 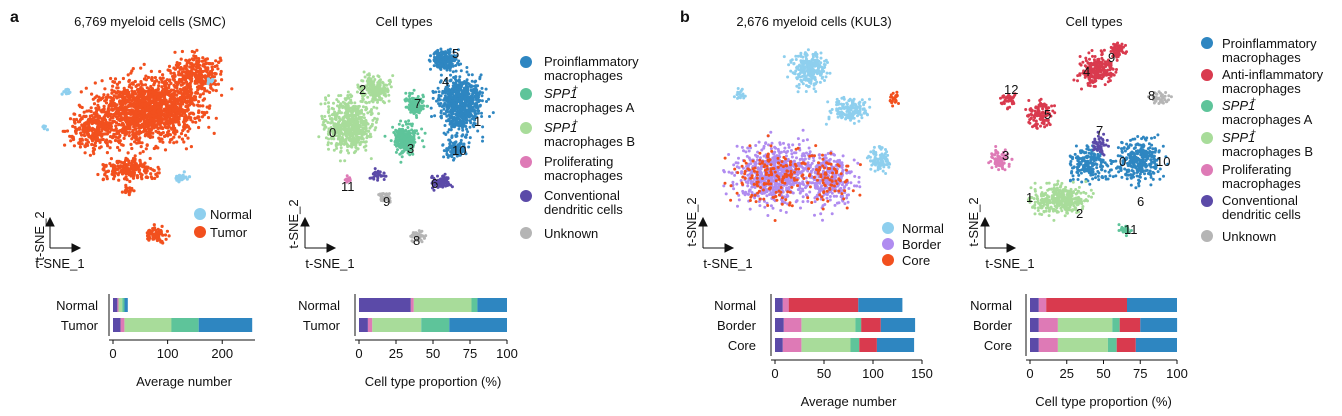 What do you see at coordinates (811, 135) in the screenshot?
I see `panel-b-group-tsne-points` at bounding box center [811, 135].